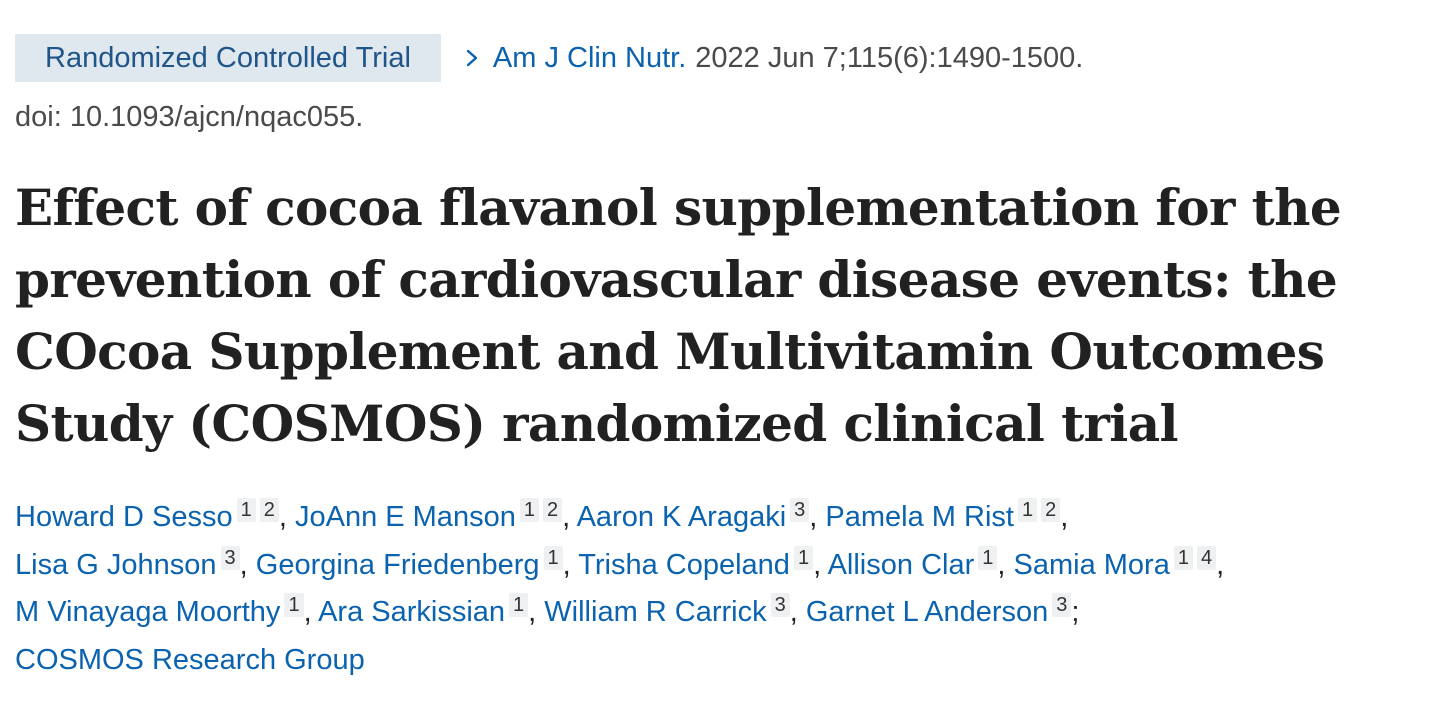 The width and height of the screenshot is (1456, 702). What do you see at coordinates (116, 564) in the screenshot?
I see `author-link: Lisa G Johnson` at bounding box center [116, 564].